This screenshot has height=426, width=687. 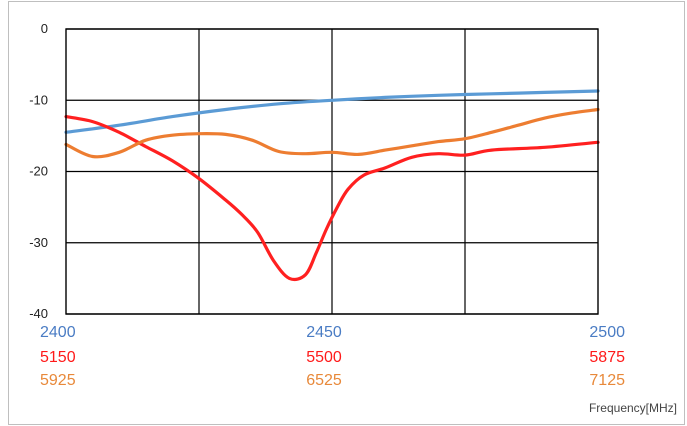 What do you see at coordinates (44, 28) in the screenshot?
I see `y-tick-label: 0` at bounding box center [44, 28].